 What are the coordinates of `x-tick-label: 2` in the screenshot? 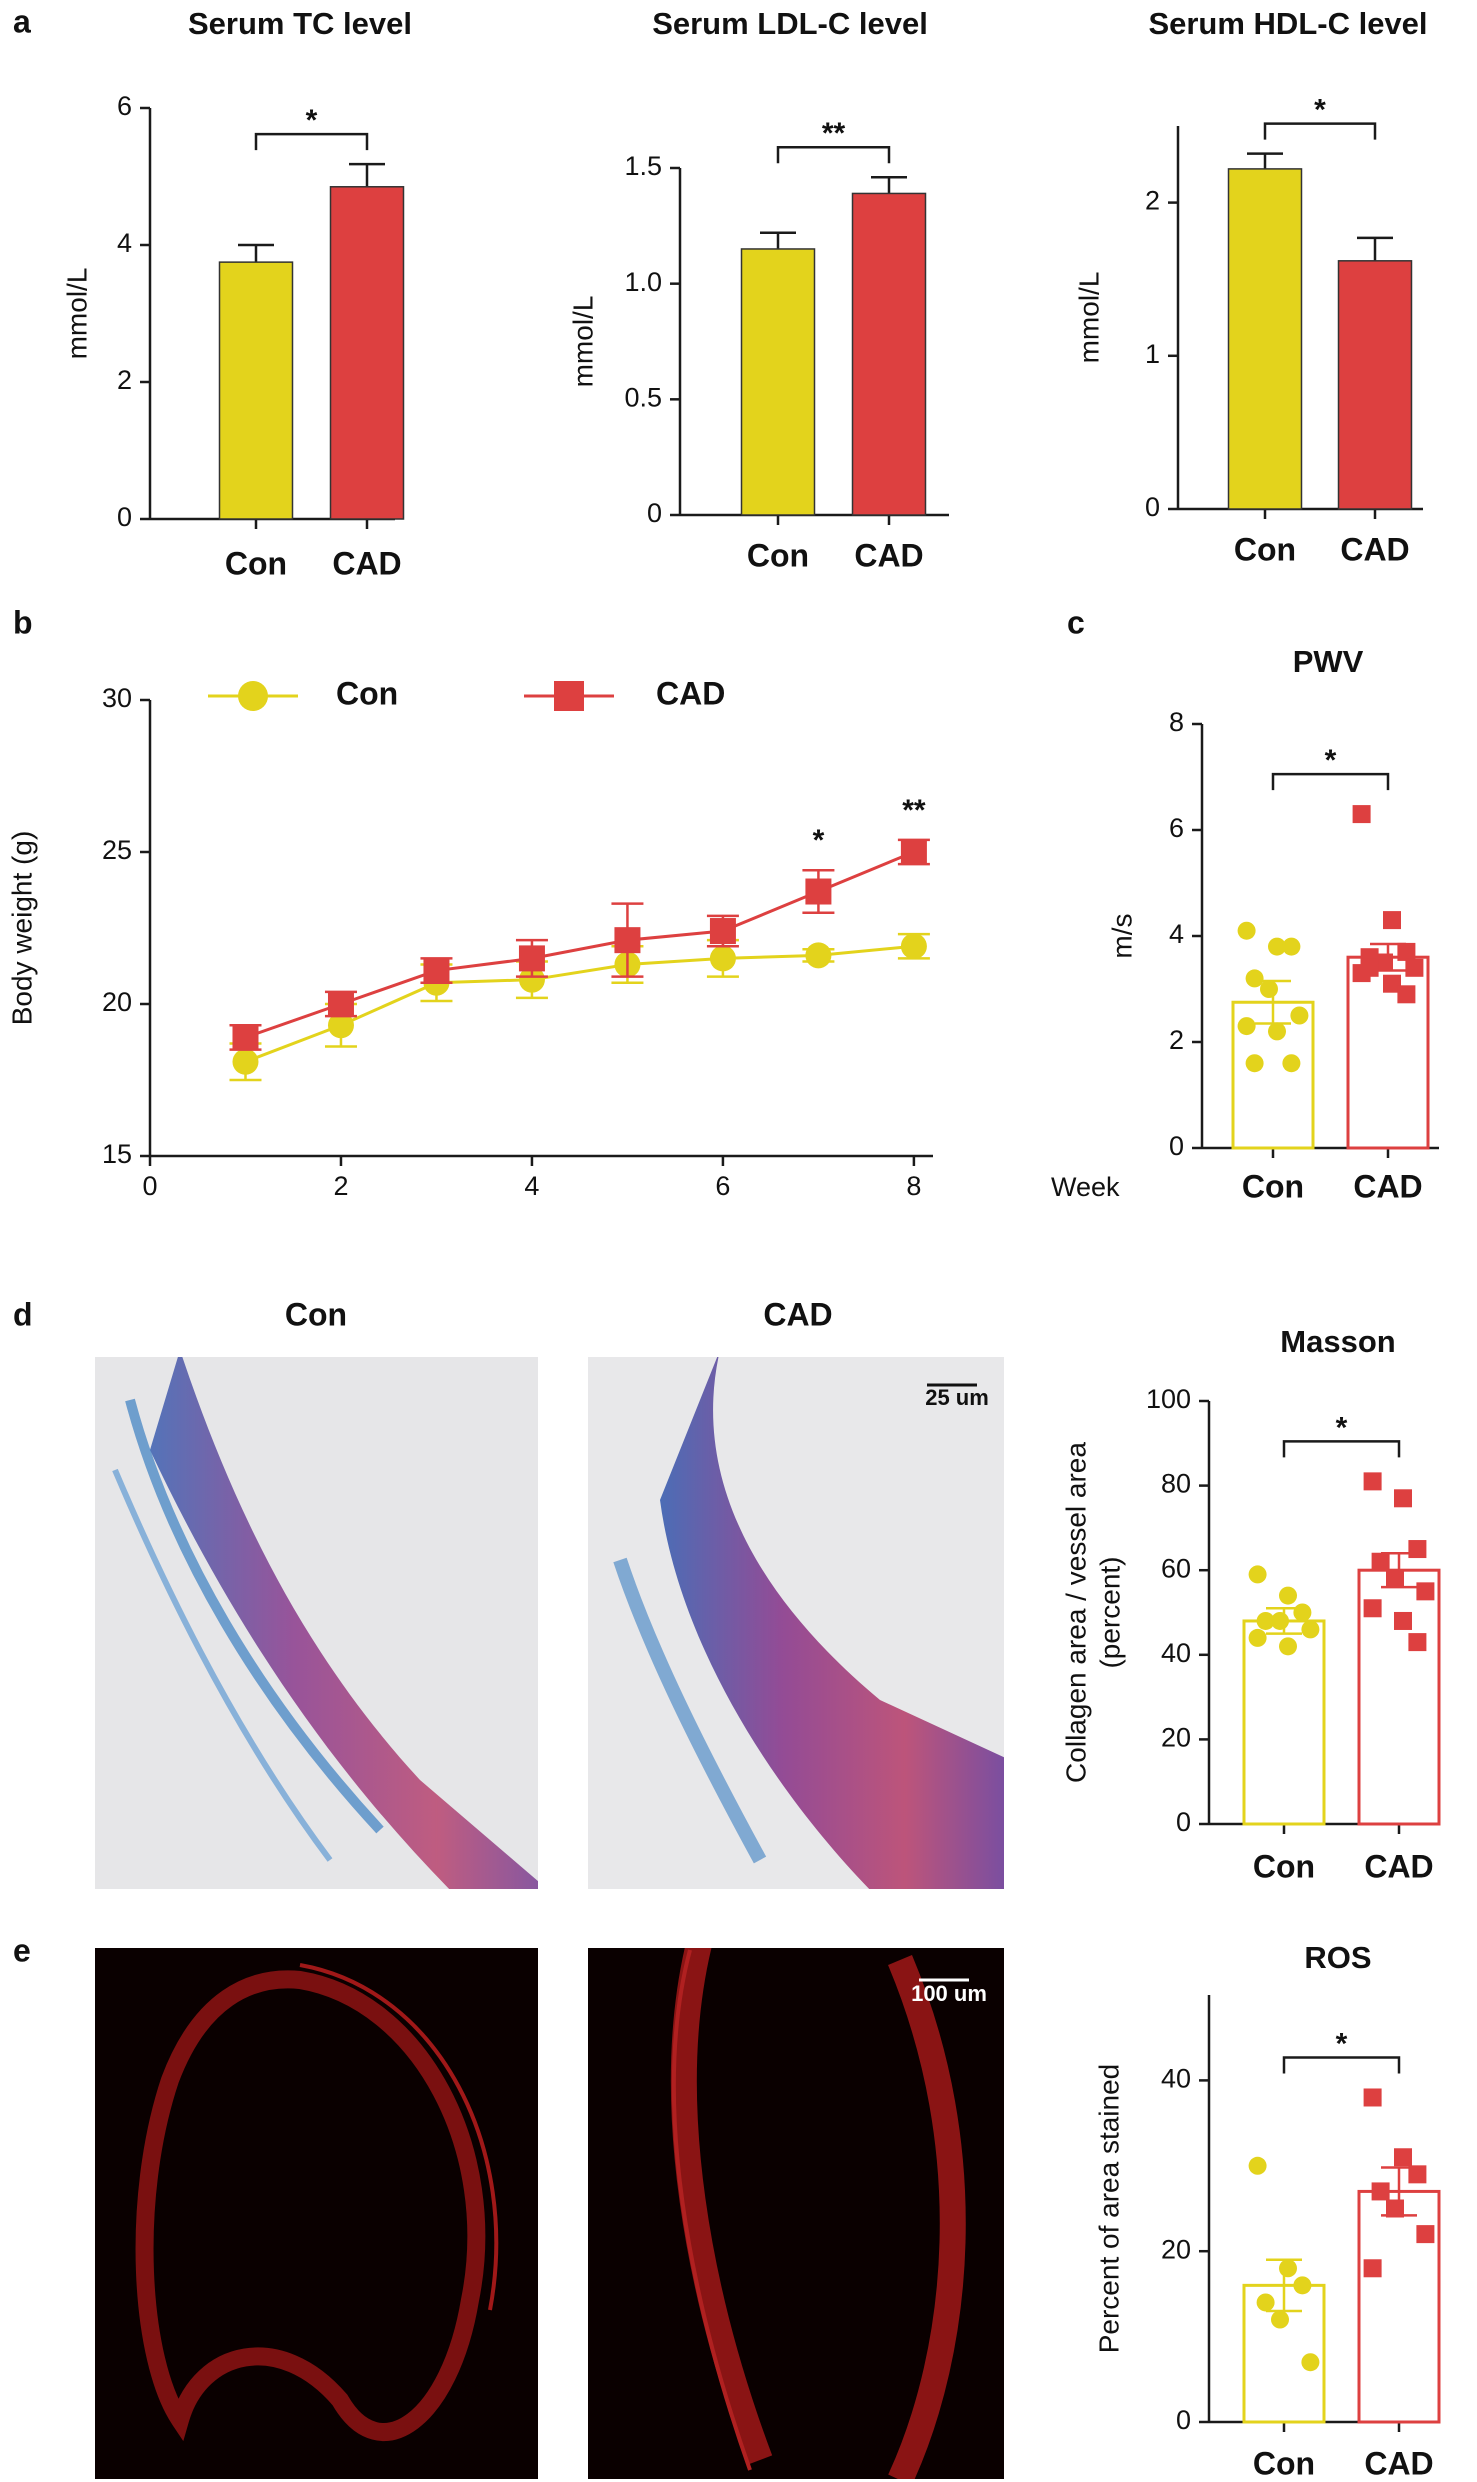 It's located at (340, 1186).